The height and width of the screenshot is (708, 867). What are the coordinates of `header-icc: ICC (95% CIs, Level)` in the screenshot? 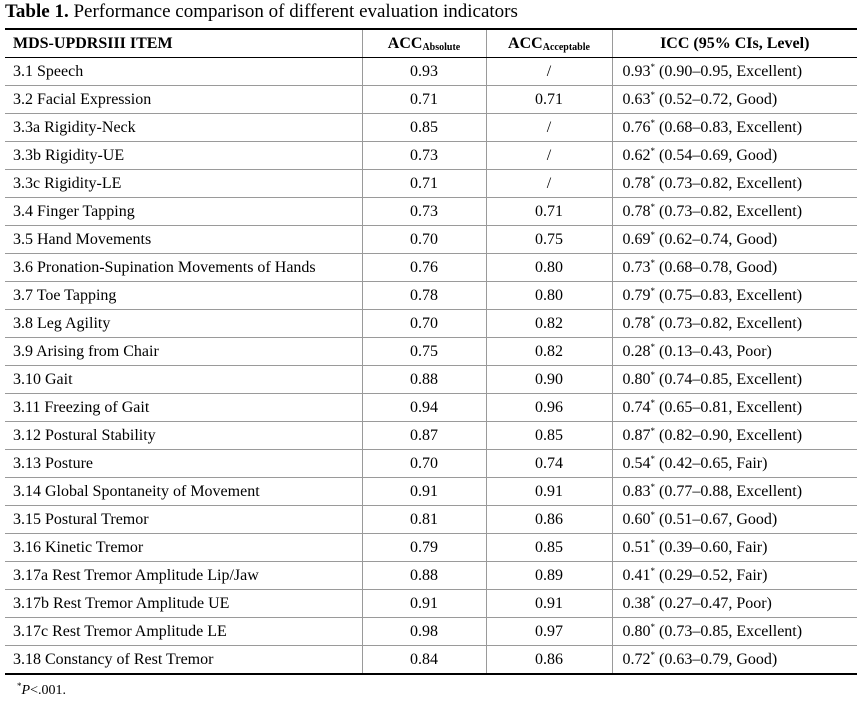 It's located at (734, 43).